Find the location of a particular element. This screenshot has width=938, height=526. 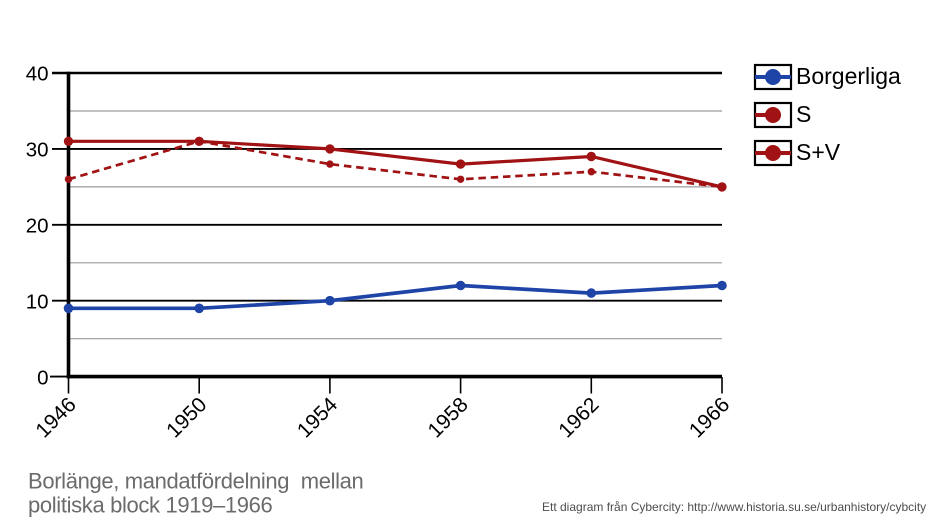

svg-text: 40 is located at coordinates (37, 74).